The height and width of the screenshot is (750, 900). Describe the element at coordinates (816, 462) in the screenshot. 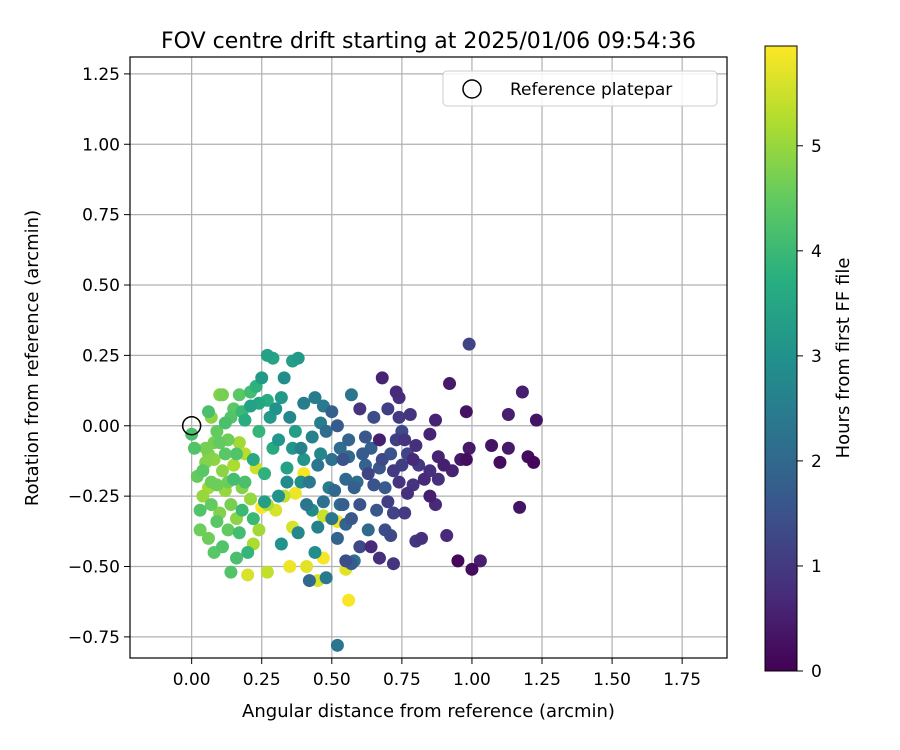

I see `colorbar-tick-label: 2` at that location.